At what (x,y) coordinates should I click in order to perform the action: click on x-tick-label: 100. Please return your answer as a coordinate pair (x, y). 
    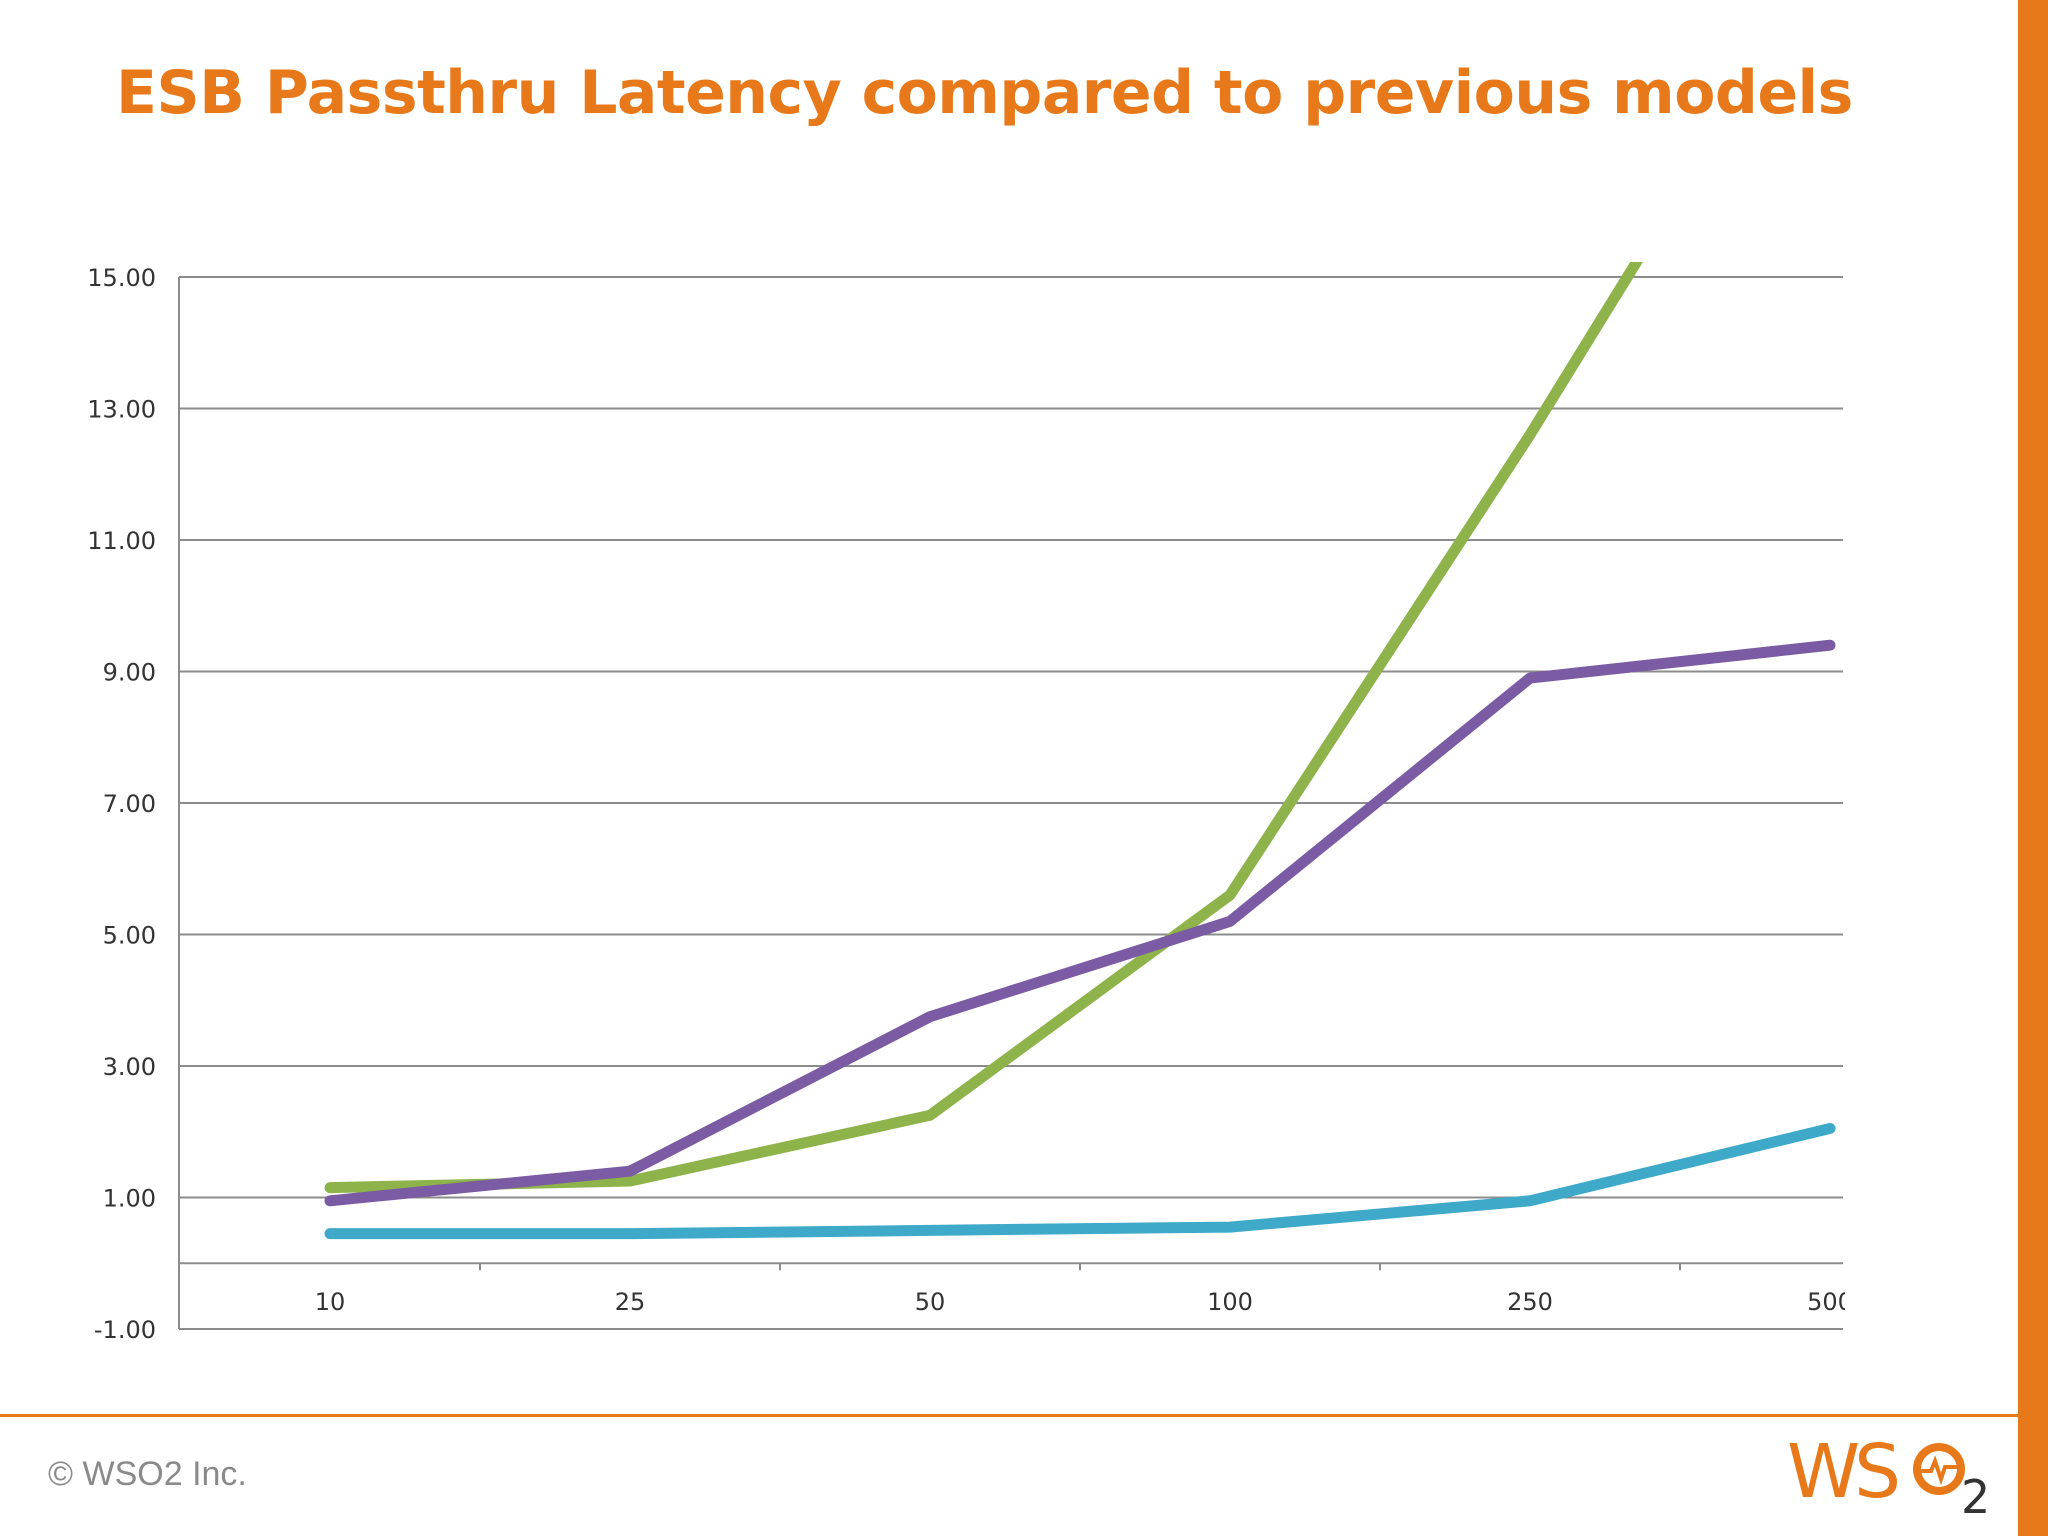
    Looking at the image, I should click on (1230, 1302).